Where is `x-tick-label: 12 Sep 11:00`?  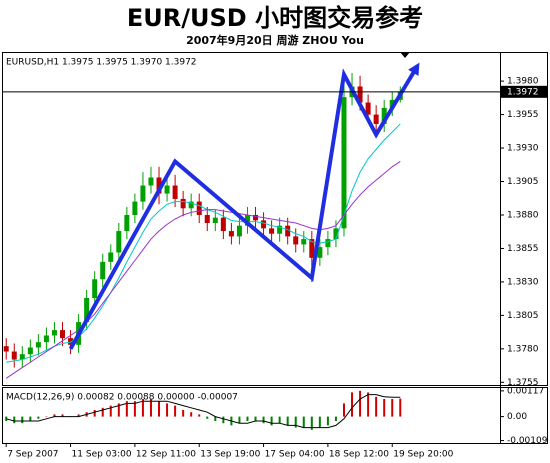 x-tick-label: 12 Sep 11:00 is located at coordinates (166, 455).